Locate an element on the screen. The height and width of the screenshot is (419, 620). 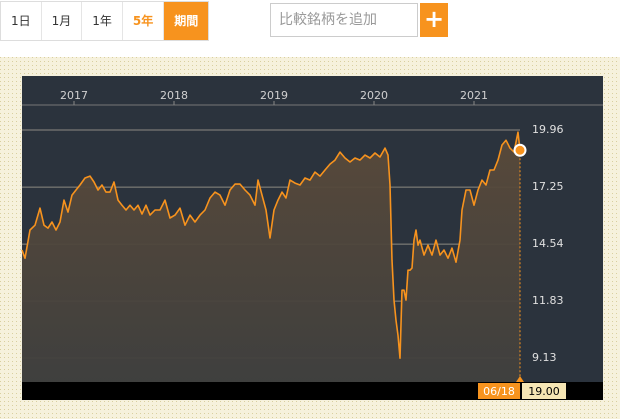
y-tick-label: 11.83 is located at coordinates (548, 300).